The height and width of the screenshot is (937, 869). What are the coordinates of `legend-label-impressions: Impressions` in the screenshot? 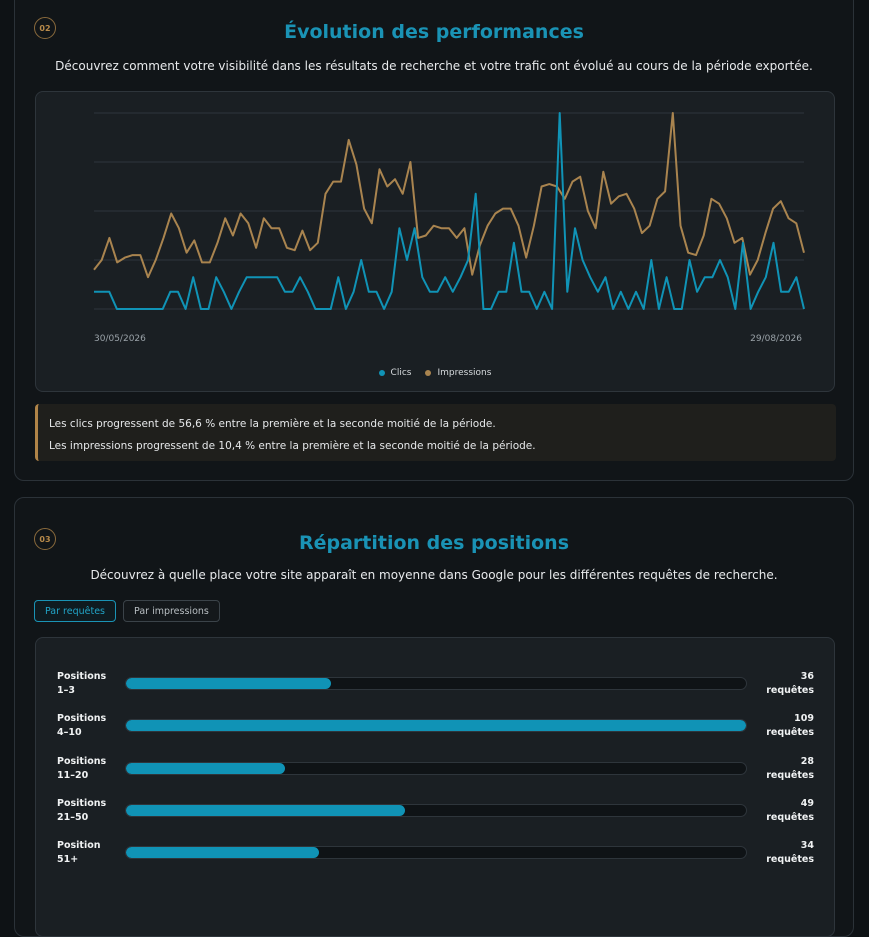 It's located at (464, 373).